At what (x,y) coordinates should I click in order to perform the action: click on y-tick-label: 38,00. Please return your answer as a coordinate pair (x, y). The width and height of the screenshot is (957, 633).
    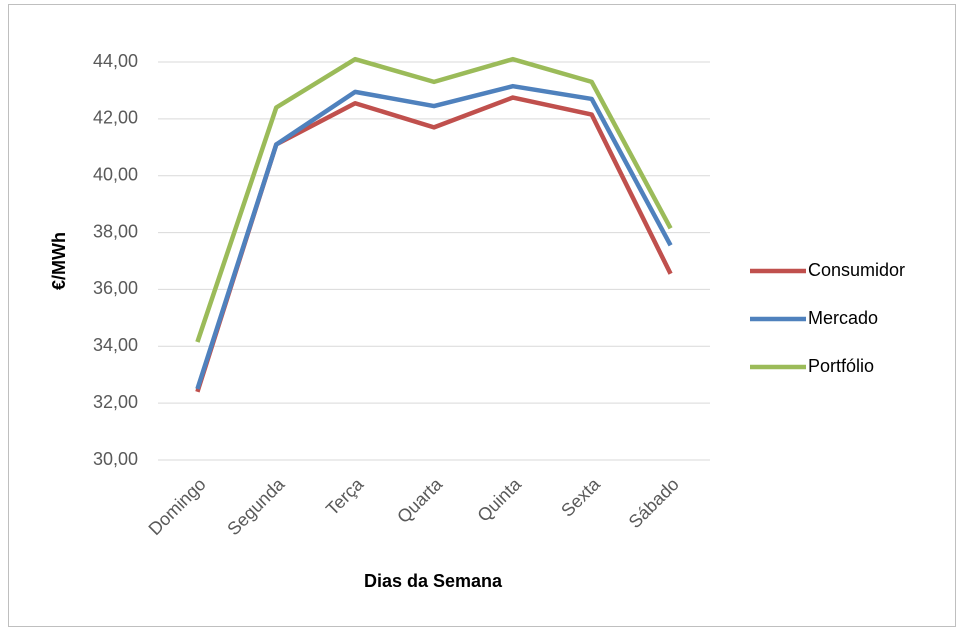
    Looking at the image, I should click on (115, 231).